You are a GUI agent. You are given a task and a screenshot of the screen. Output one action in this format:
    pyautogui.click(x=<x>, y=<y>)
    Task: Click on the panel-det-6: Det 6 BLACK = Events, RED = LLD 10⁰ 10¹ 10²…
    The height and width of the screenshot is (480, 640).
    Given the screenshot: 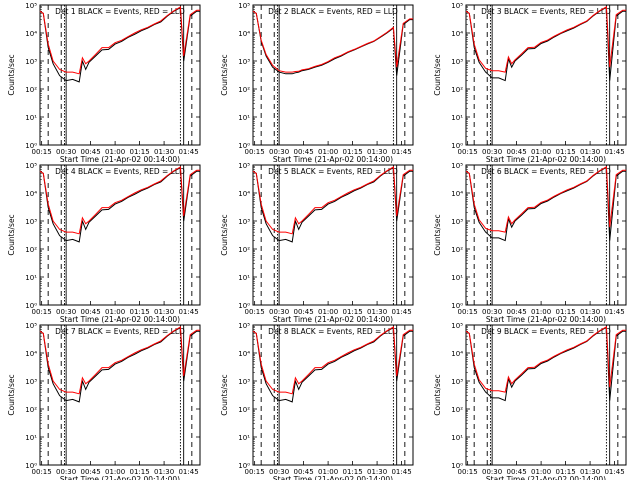 What is the action you would take?
    pyautogui.click(x=530, y=243)
    